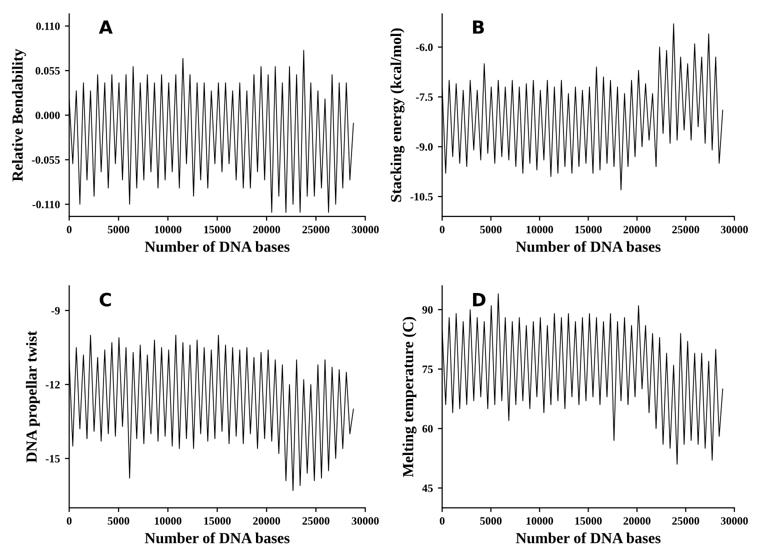 The height and width of the screenshot is (555, 769). What do you see at coordinates (48, 26) in the screenshot?
I see `y-tick-label: 0.110` at bounding box center [48, 26].